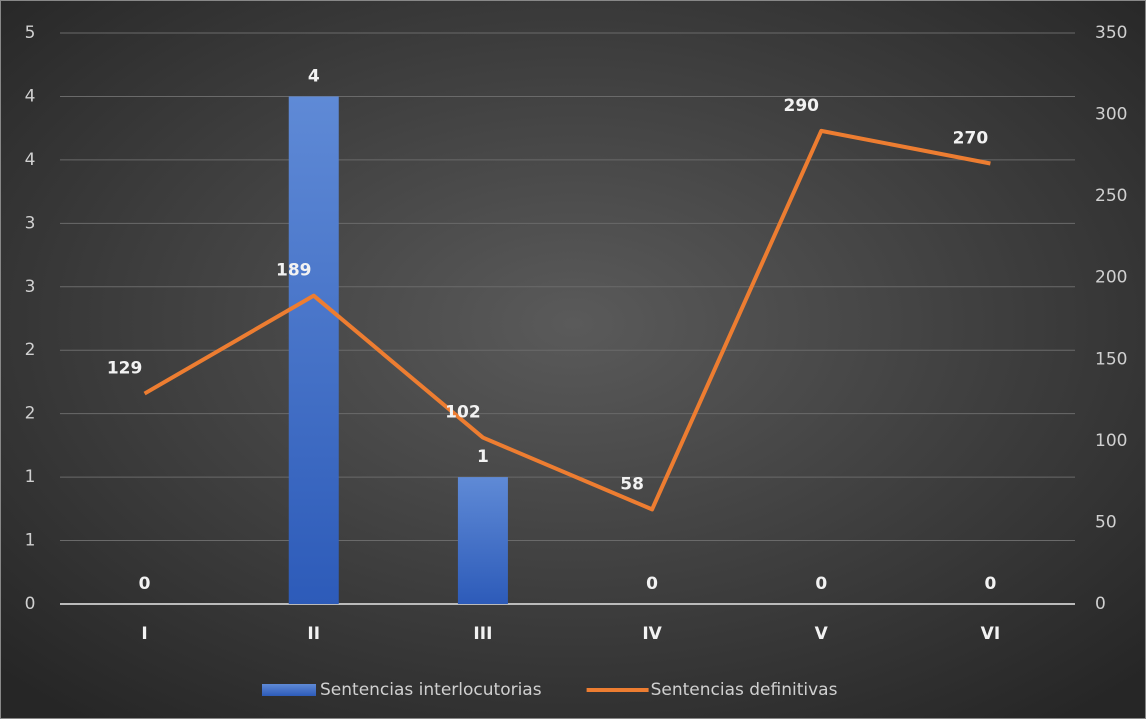 This screenshot has height=719, width=1146. What do you see at coordinates (1111, 196) in the screenshot?
I see `y2-tick-label: 250` at bounding box center [1111, 196].